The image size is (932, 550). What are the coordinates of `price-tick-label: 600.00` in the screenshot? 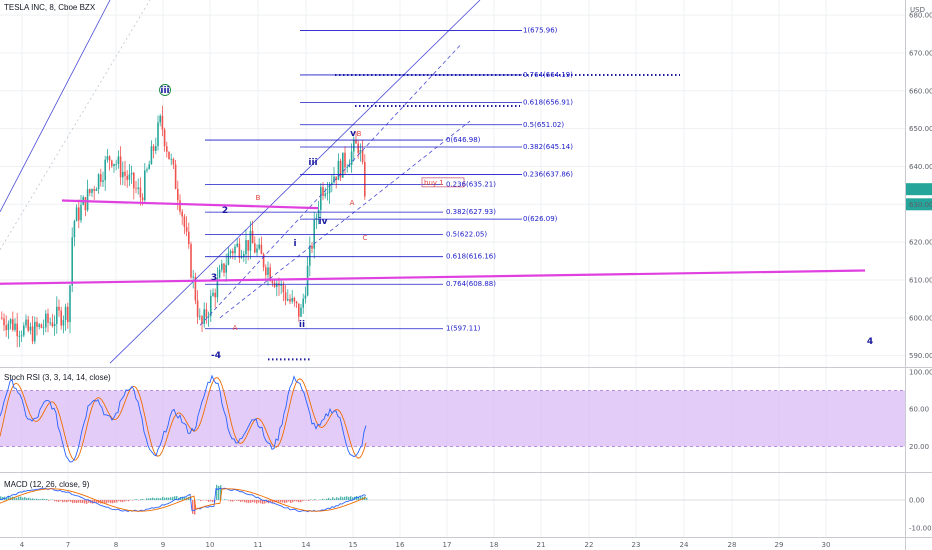 It's located at (920, 318).